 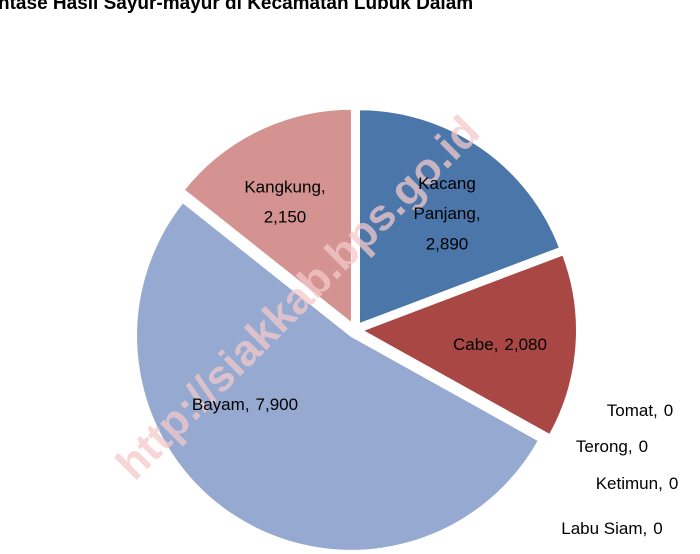 I want to click on data-label: Labu Siam, 0, so click(x=611, y=528).